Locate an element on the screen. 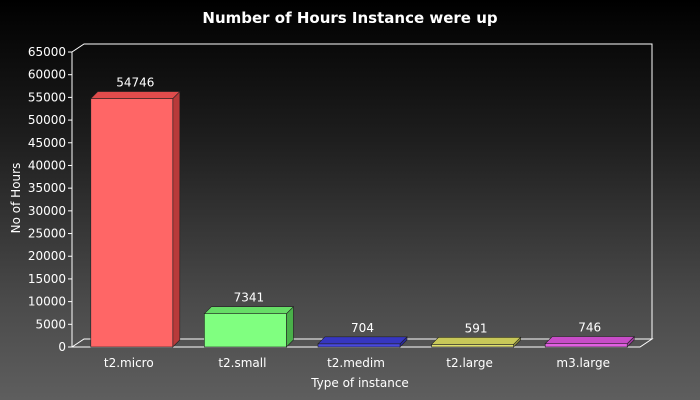 Image resolution: width=700 pixels, height=400 pixels. y-tick-label: 5000 is located at coordinates (50, 324).